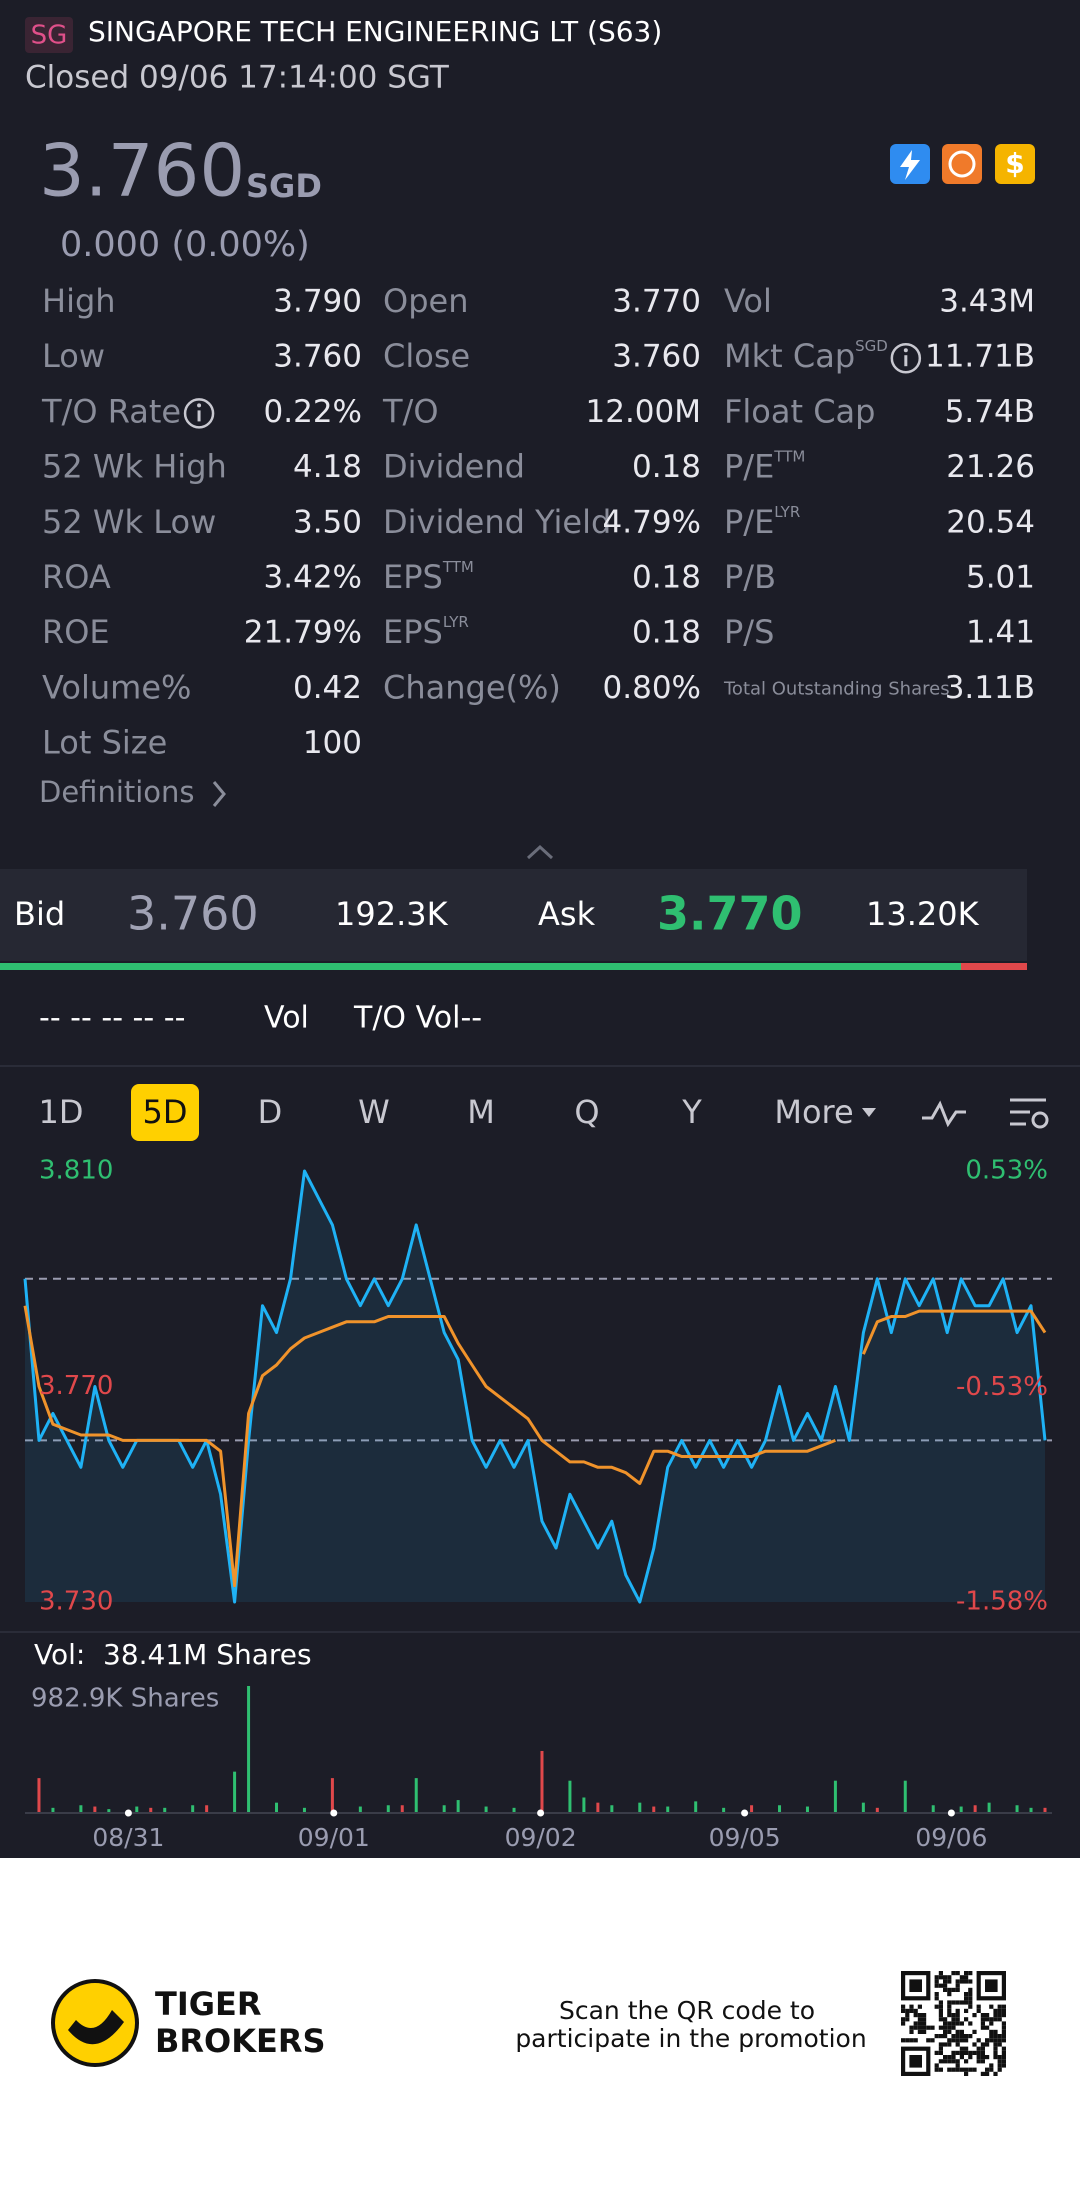 This screenshot has width=1080, height=2191. What do you see at coordinates (806, 356) in the screenshot?
I see `stat-label: Mkt CapSGD` at bounding box center [806, 356].